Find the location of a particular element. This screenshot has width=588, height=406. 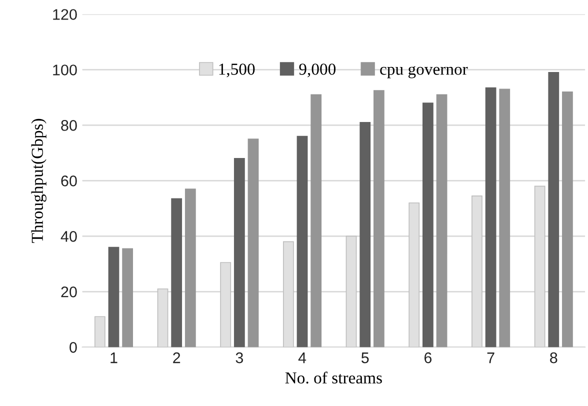

x-tick-label: 8 is located at coordinates (554, 358).